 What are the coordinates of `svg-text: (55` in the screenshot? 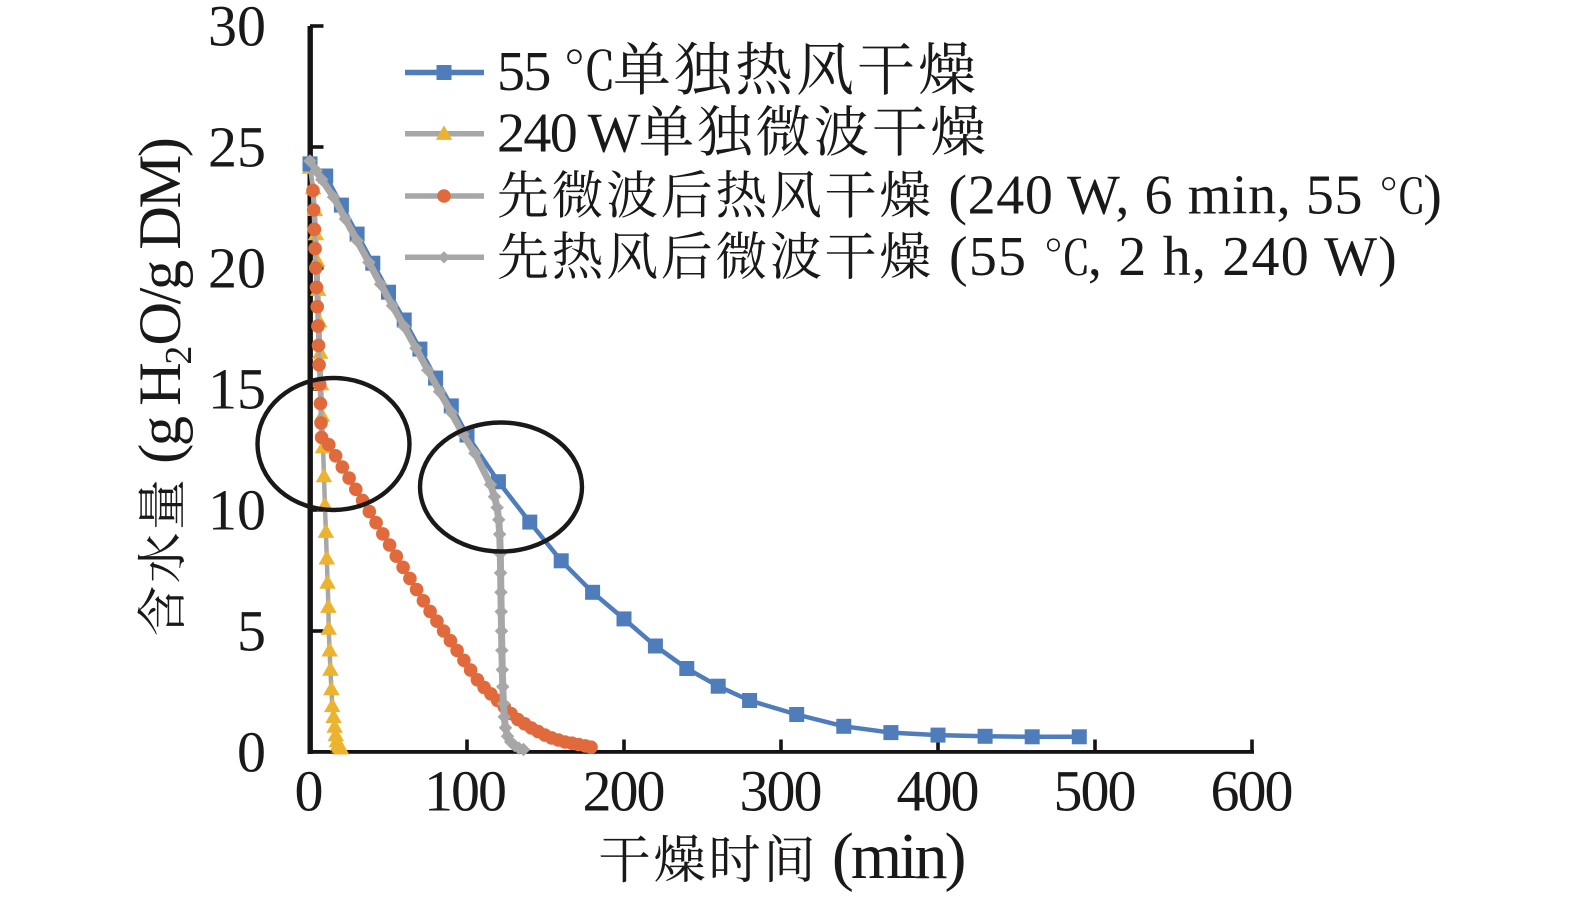 It's located at (988, 257).